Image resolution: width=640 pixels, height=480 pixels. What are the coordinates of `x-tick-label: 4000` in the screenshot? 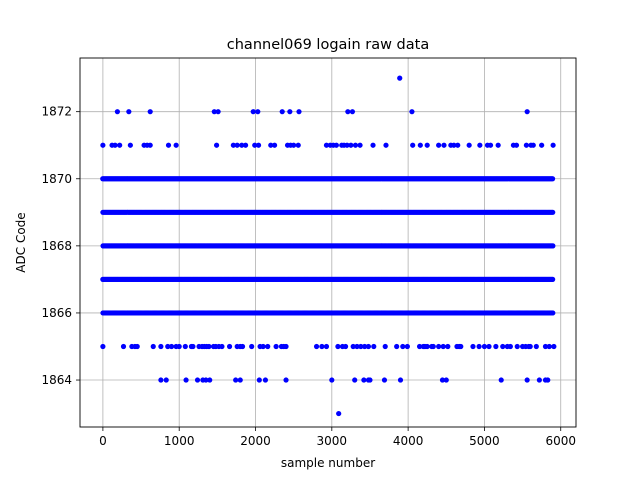 It's located at (408, 441).